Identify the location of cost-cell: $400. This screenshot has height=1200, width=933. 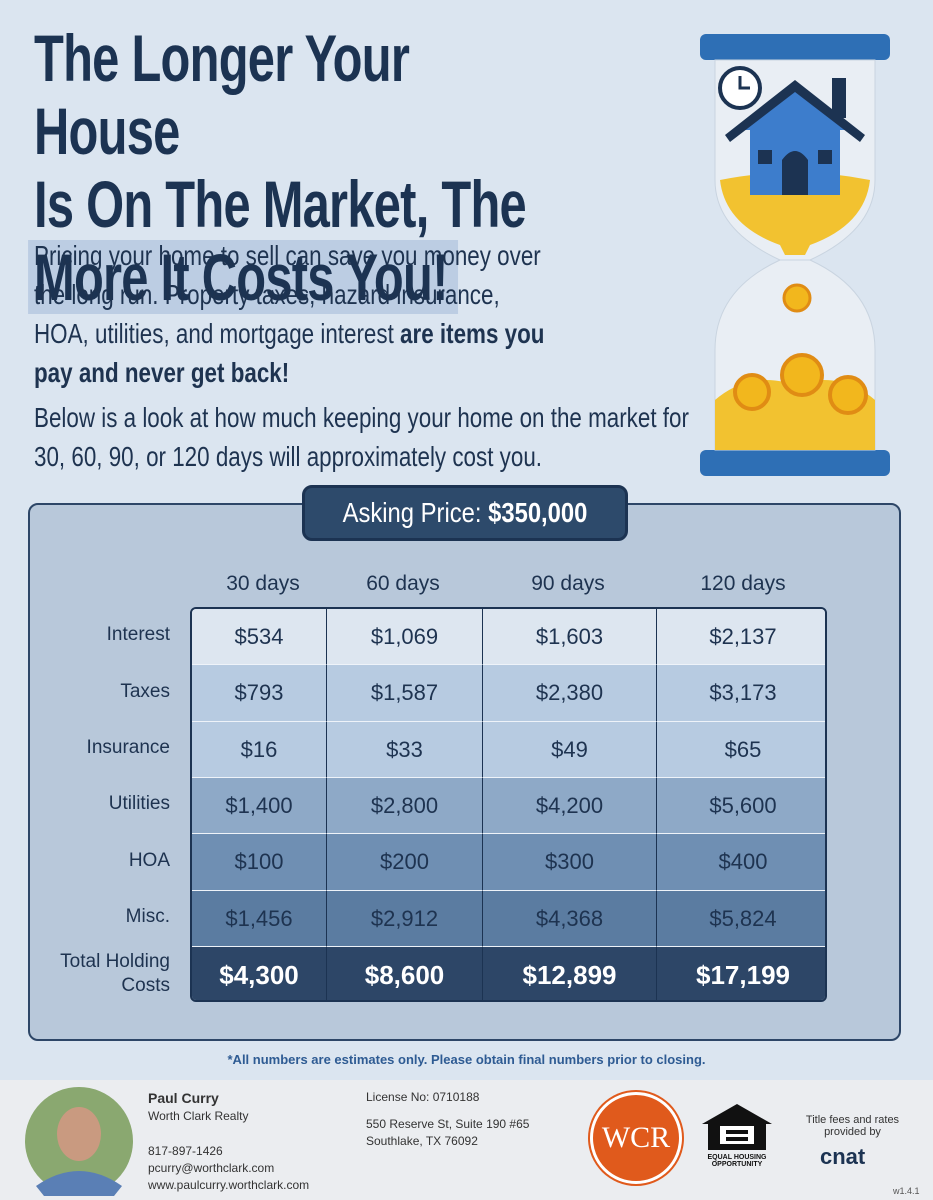
(741, 862).